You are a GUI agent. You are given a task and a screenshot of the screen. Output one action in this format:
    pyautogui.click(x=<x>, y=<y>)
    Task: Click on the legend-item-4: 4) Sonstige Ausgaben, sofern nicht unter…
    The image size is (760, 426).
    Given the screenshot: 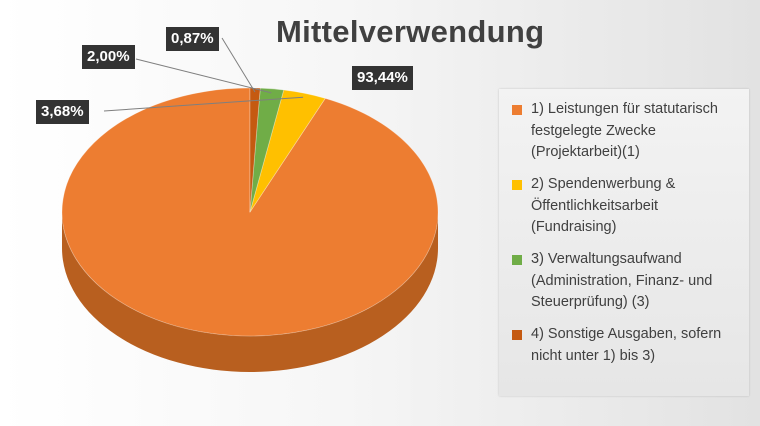 What is the action you would take?
    pyautogui.click(x=625, y=345)
    